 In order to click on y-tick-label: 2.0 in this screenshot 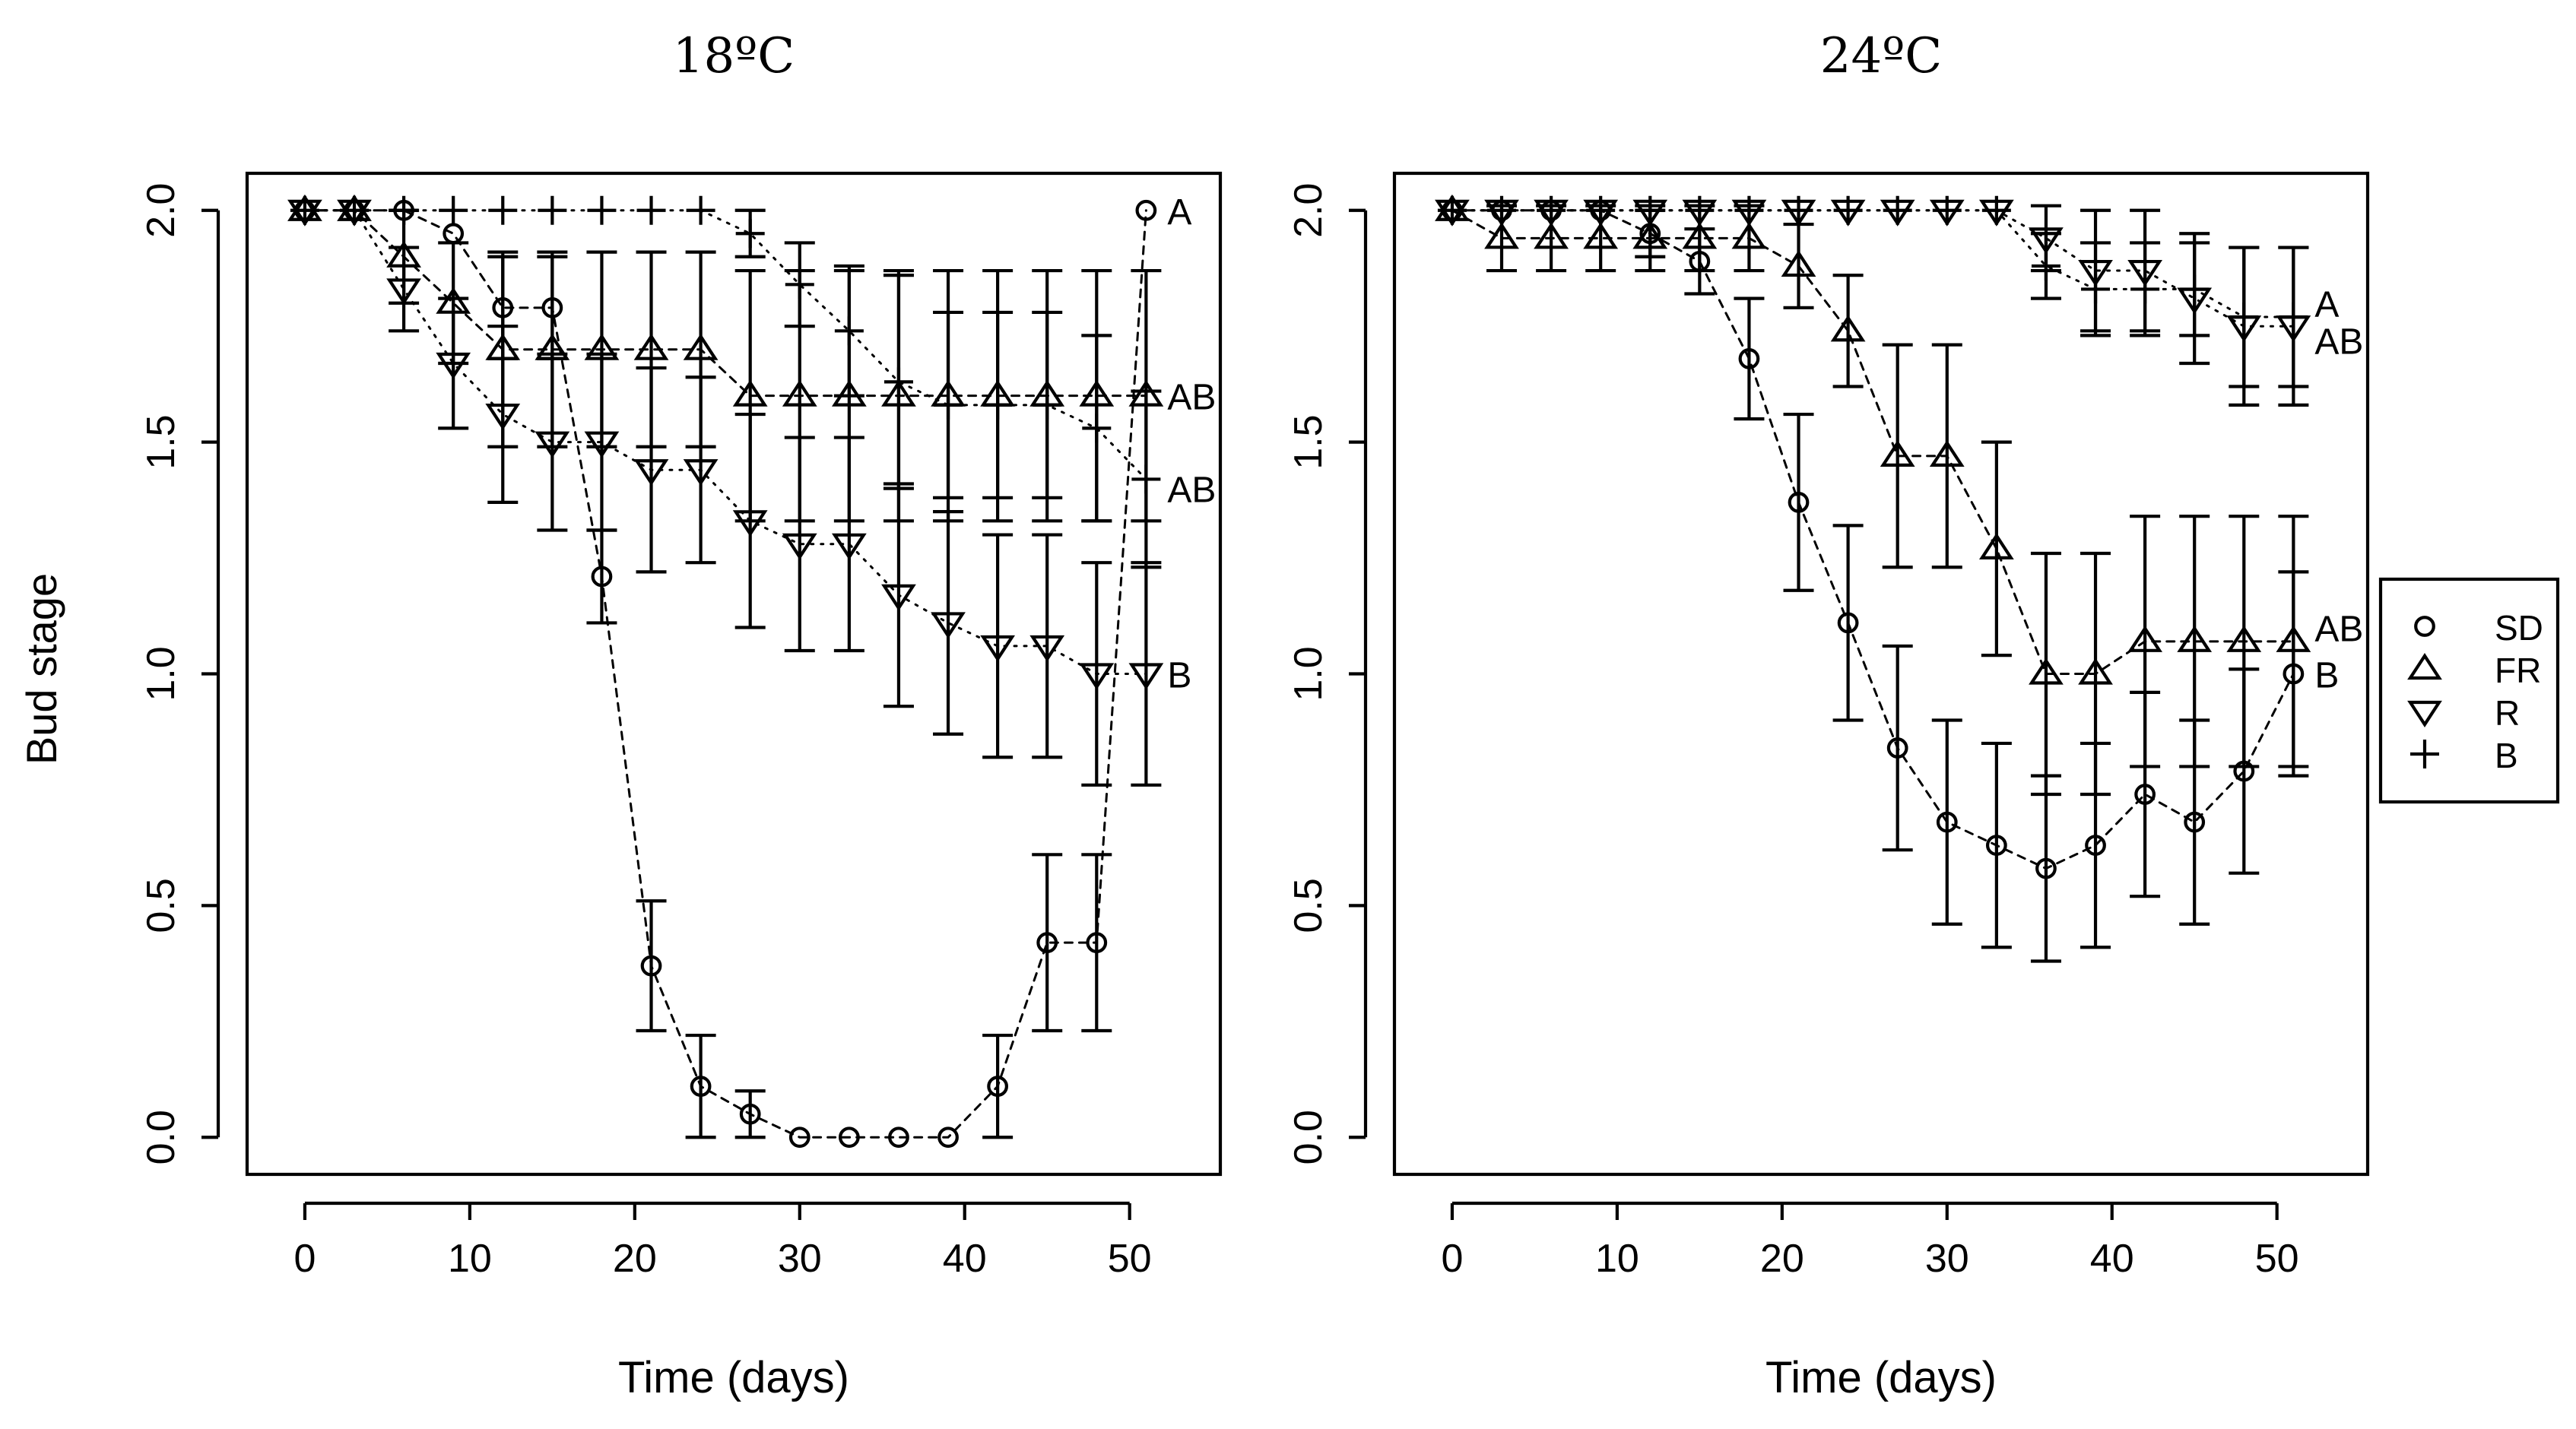, I will do `click(1309, 210)`.